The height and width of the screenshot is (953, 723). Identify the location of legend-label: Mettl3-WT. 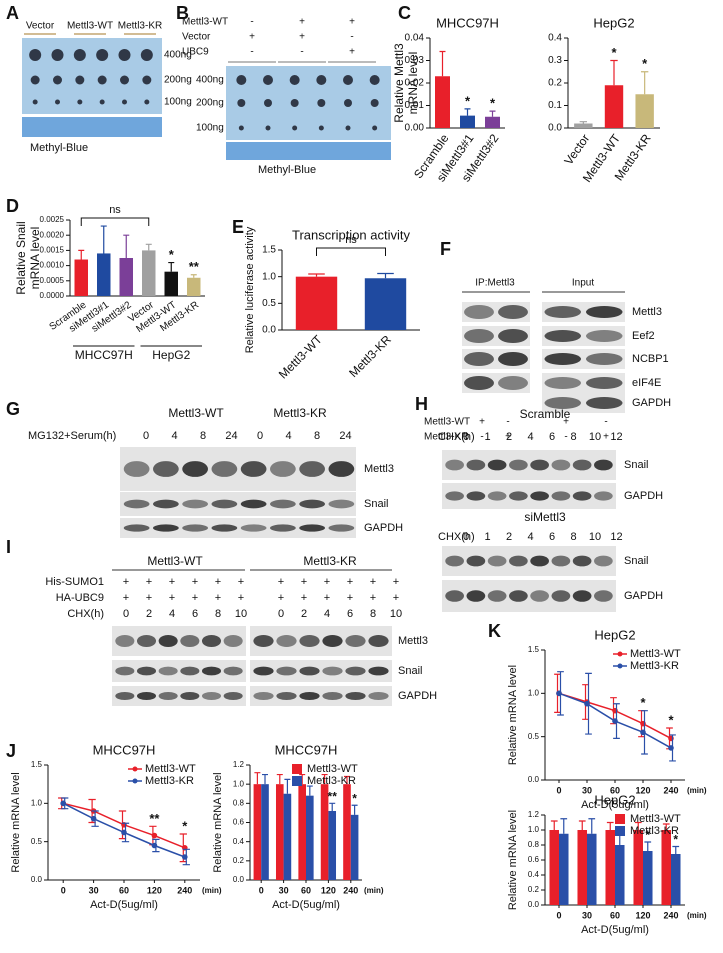
(170, 769).